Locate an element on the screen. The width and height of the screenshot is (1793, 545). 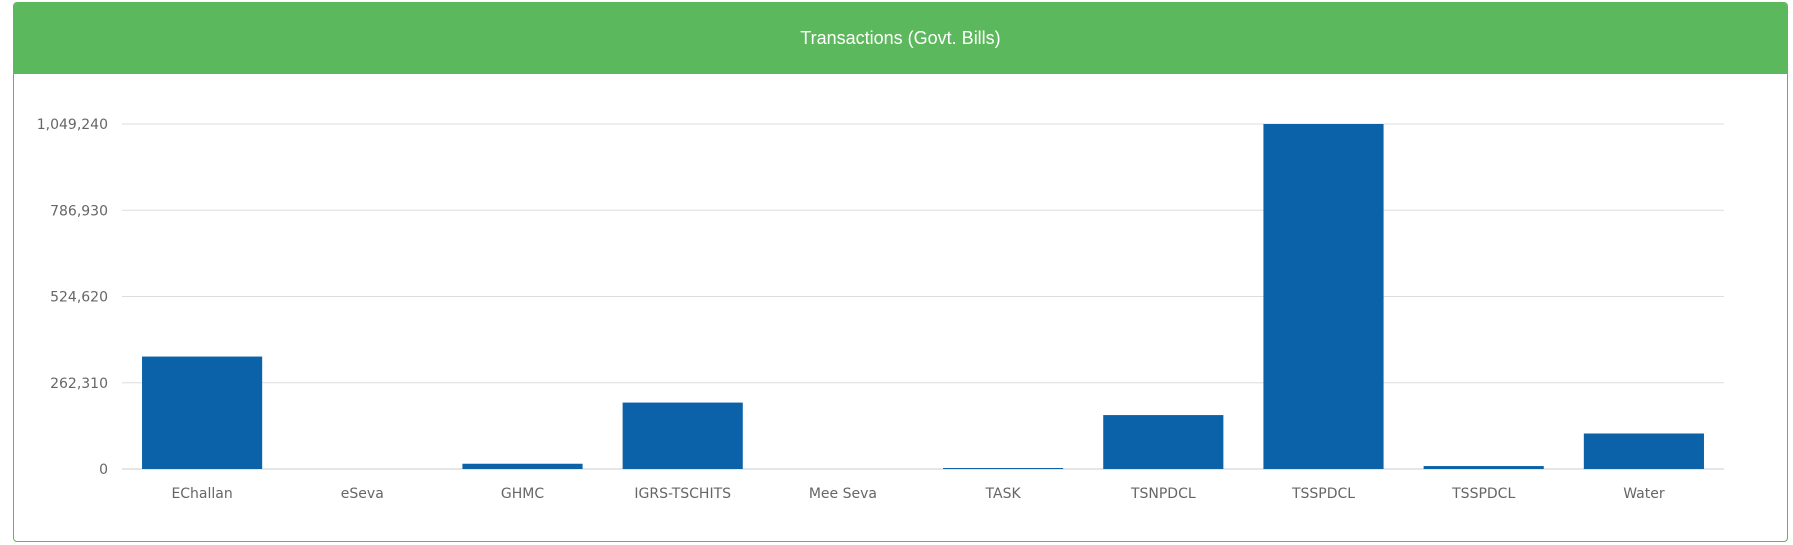
y-tick-label: 524,620 is located at coordinates (79, 298).